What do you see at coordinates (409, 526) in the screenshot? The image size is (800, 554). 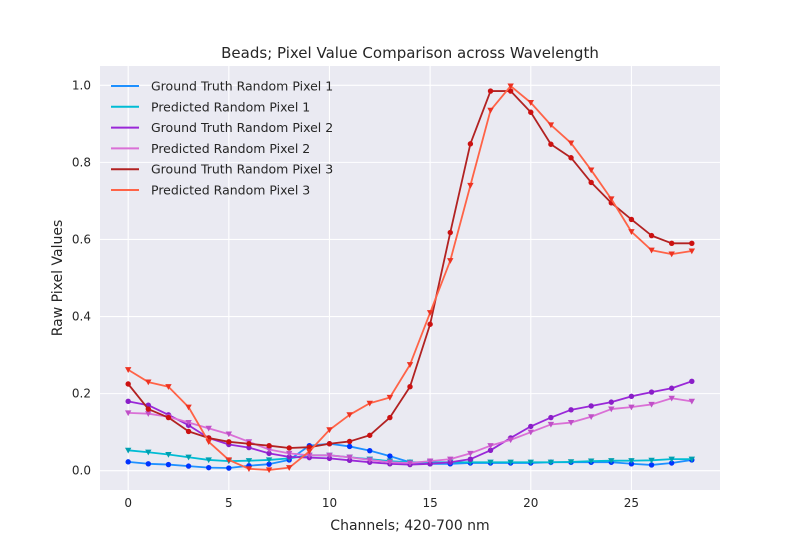 I see `x-axis-label: Channels; 420-700 nm` at bounding box center [409, 526].